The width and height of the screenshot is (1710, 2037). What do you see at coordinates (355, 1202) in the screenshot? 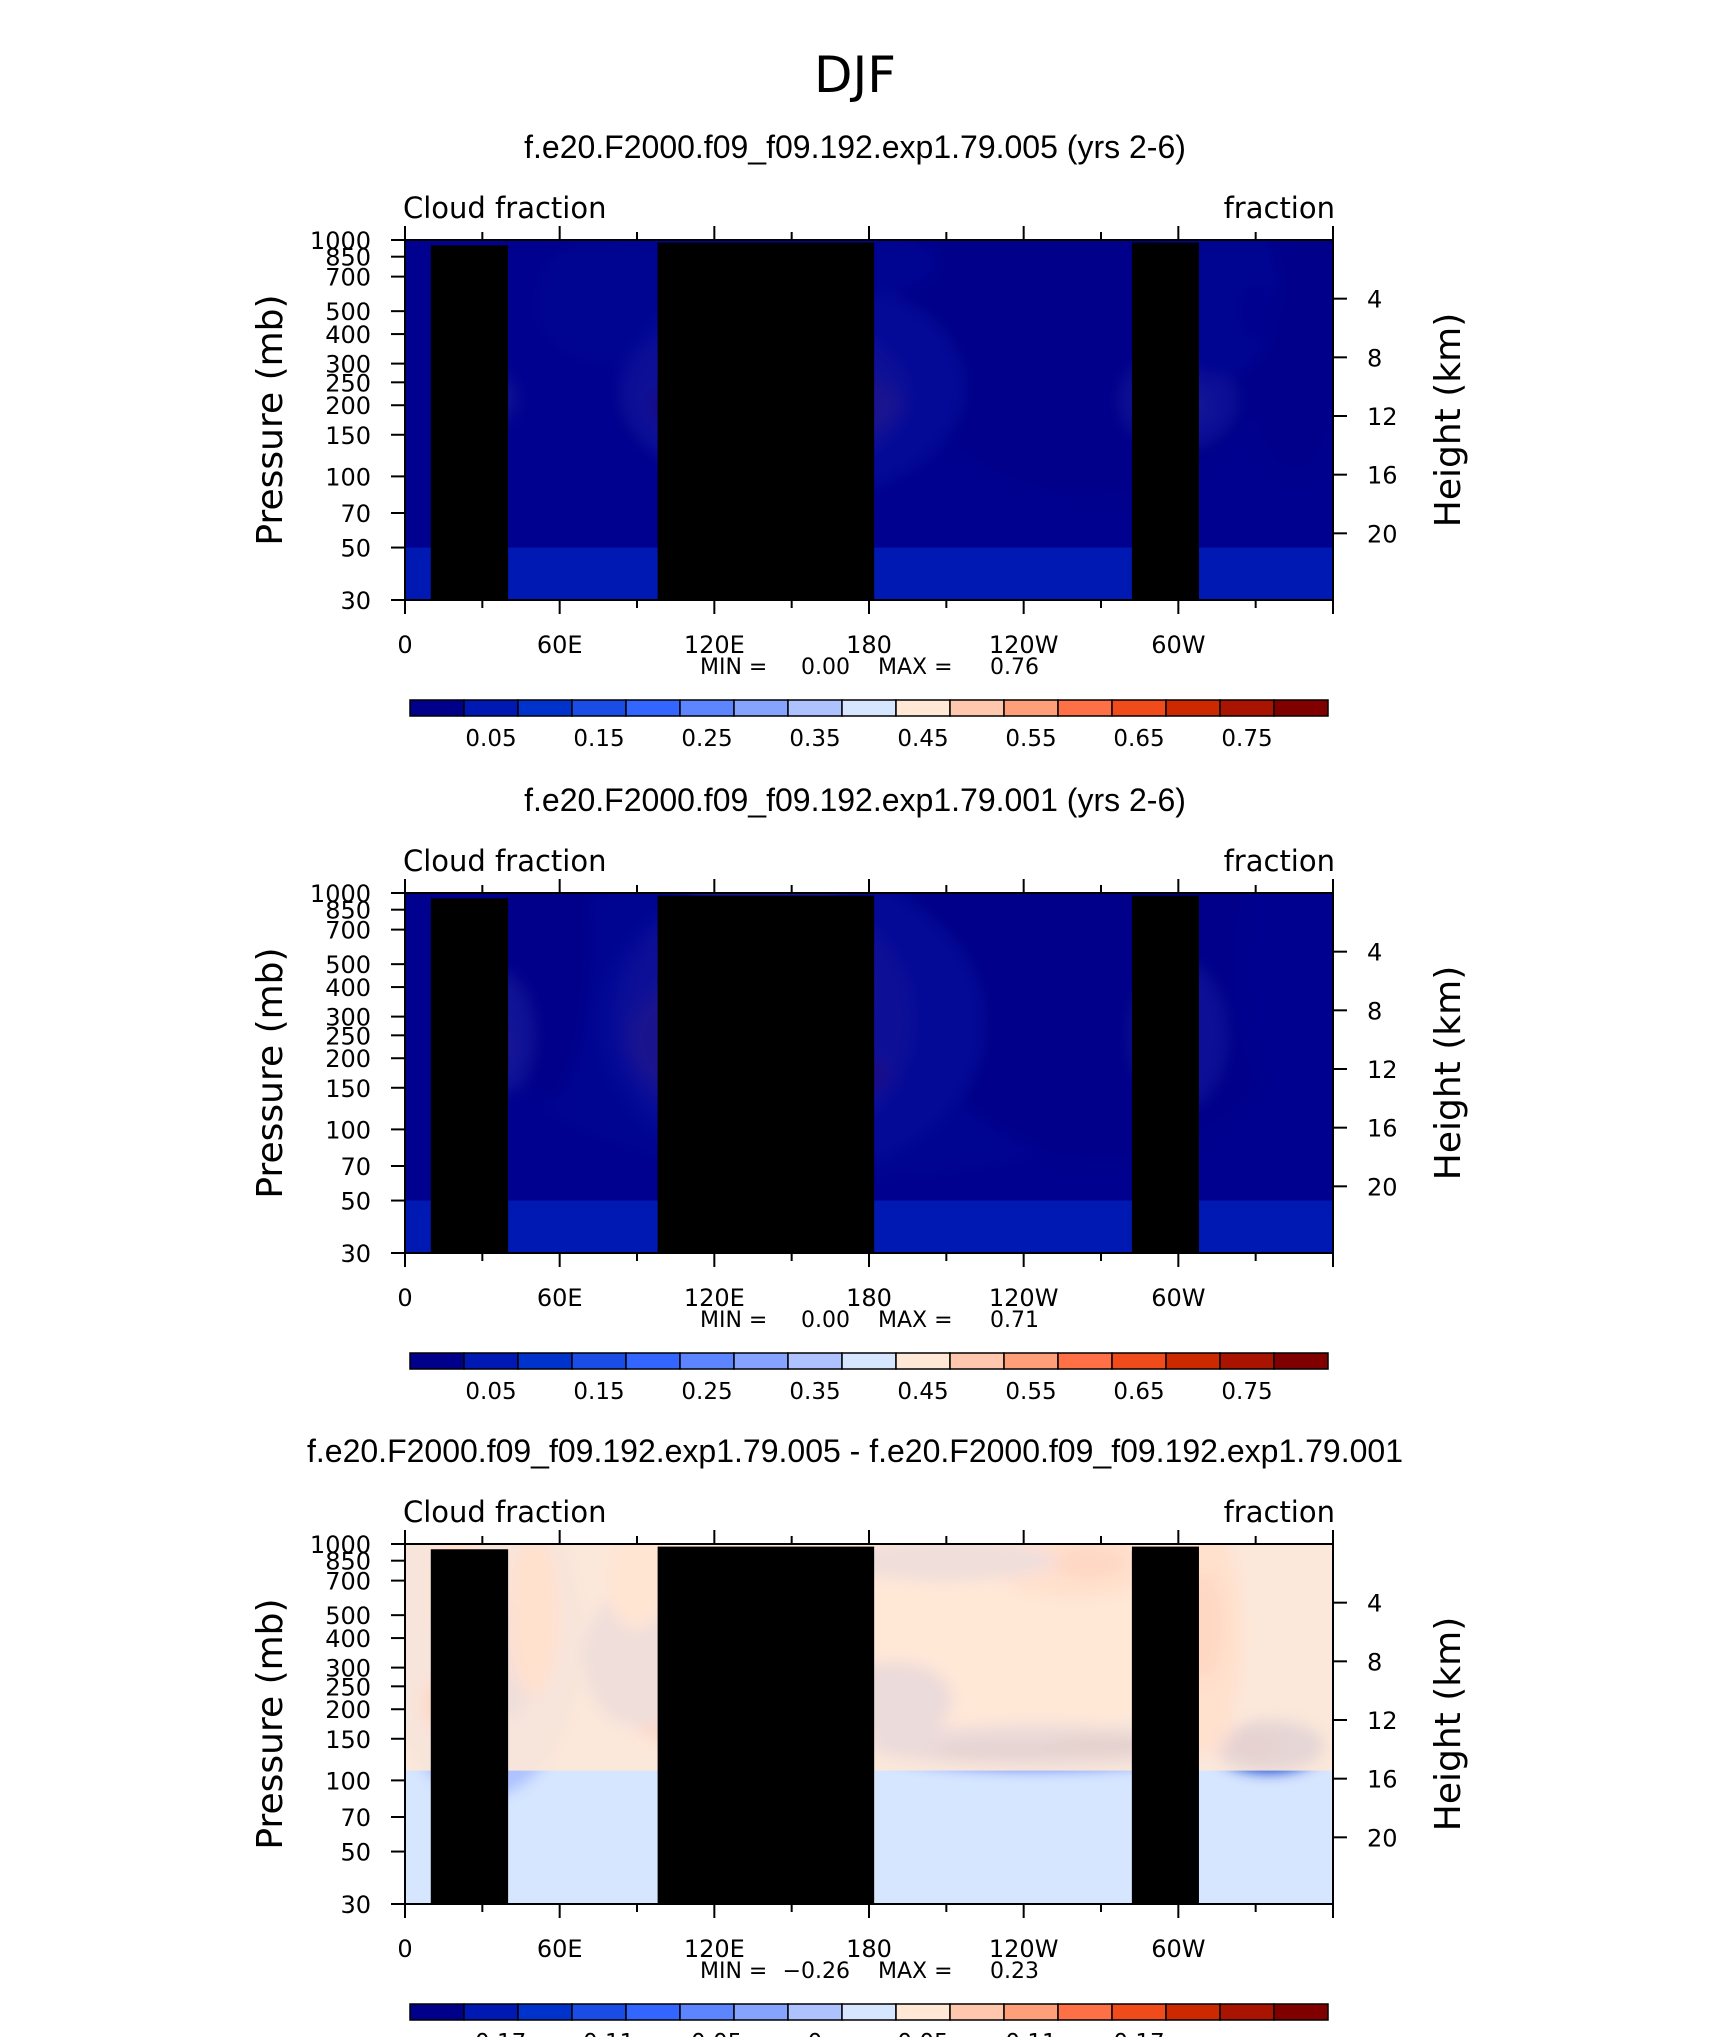
I see `y-tick-label: 50` at bounding box center [355, 1202].